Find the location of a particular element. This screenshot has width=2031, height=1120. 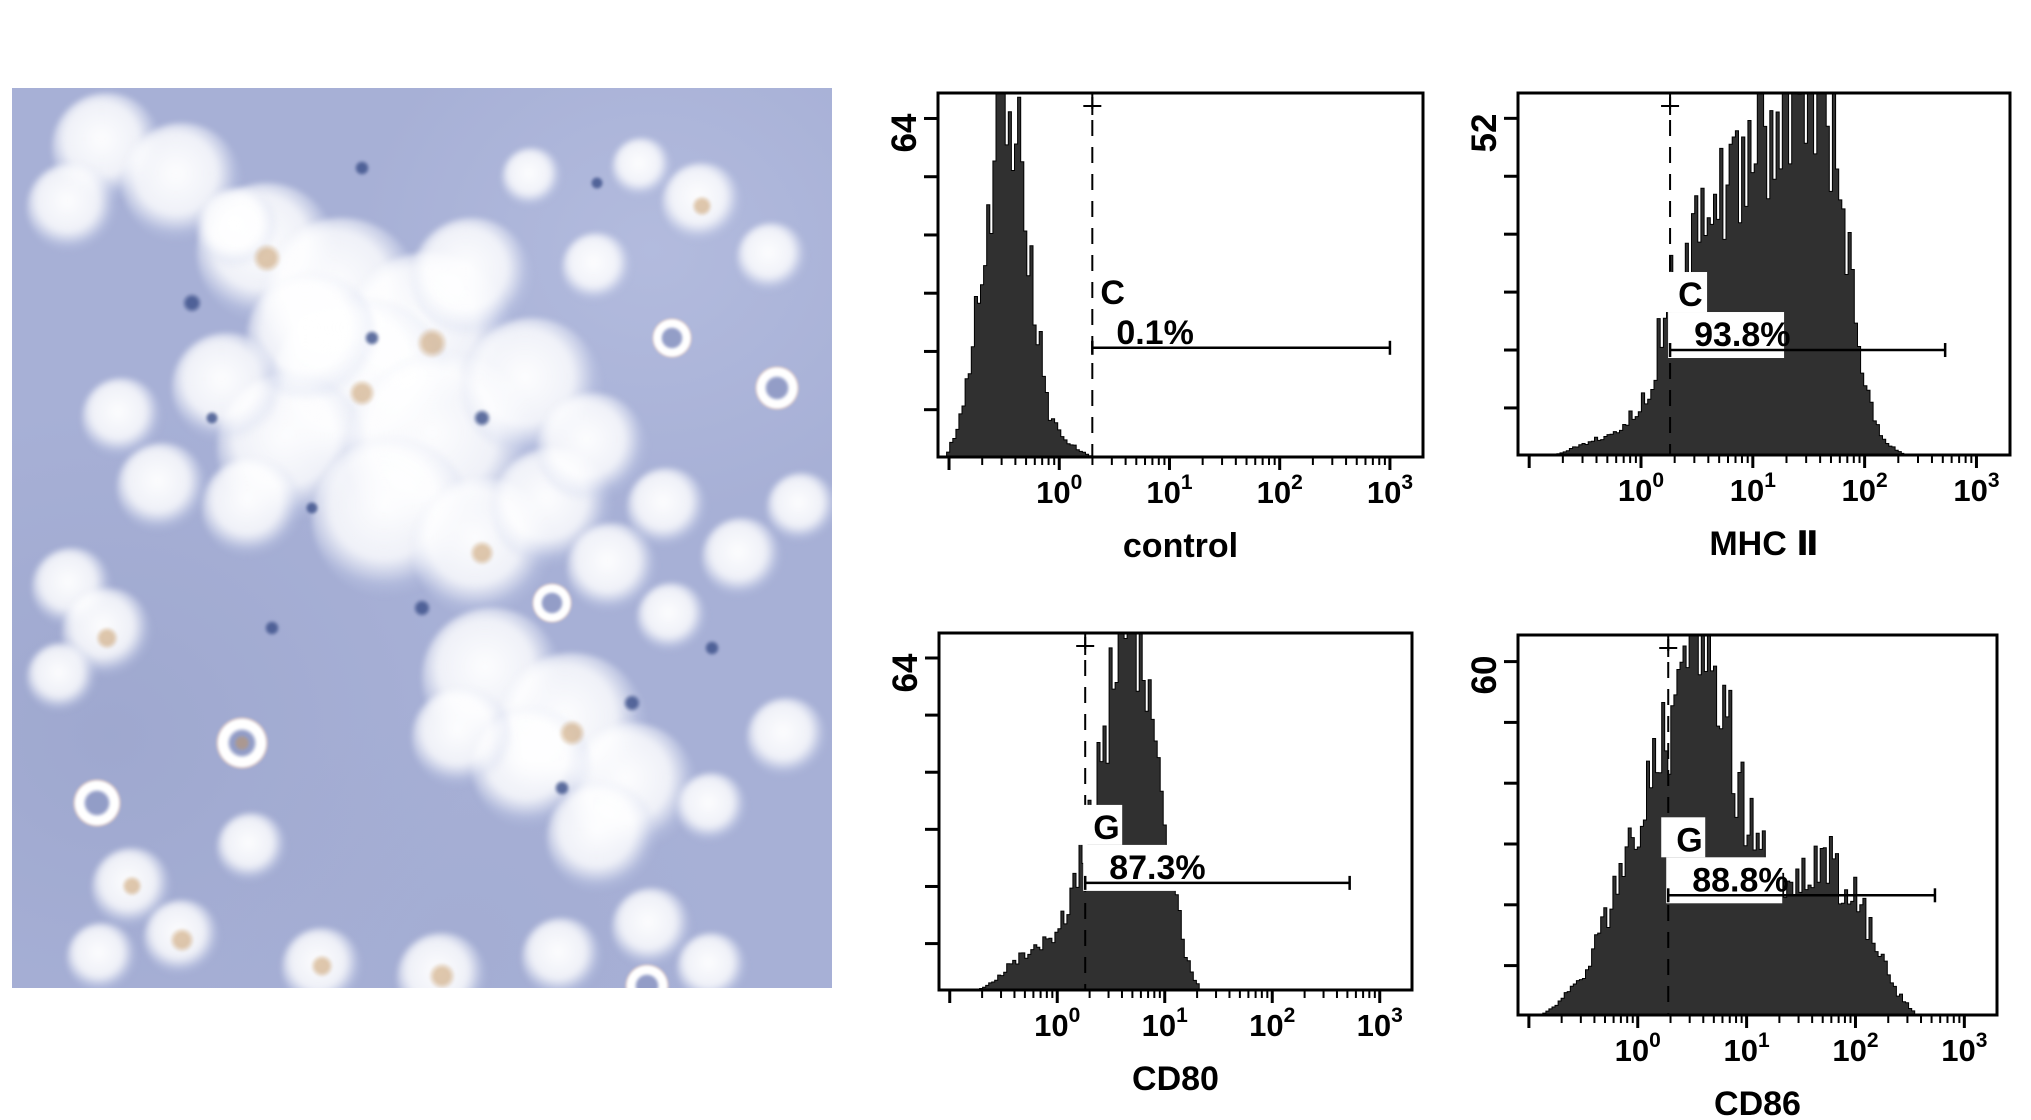

panel-title: CD80 is located at coordinates (1175, 1079).